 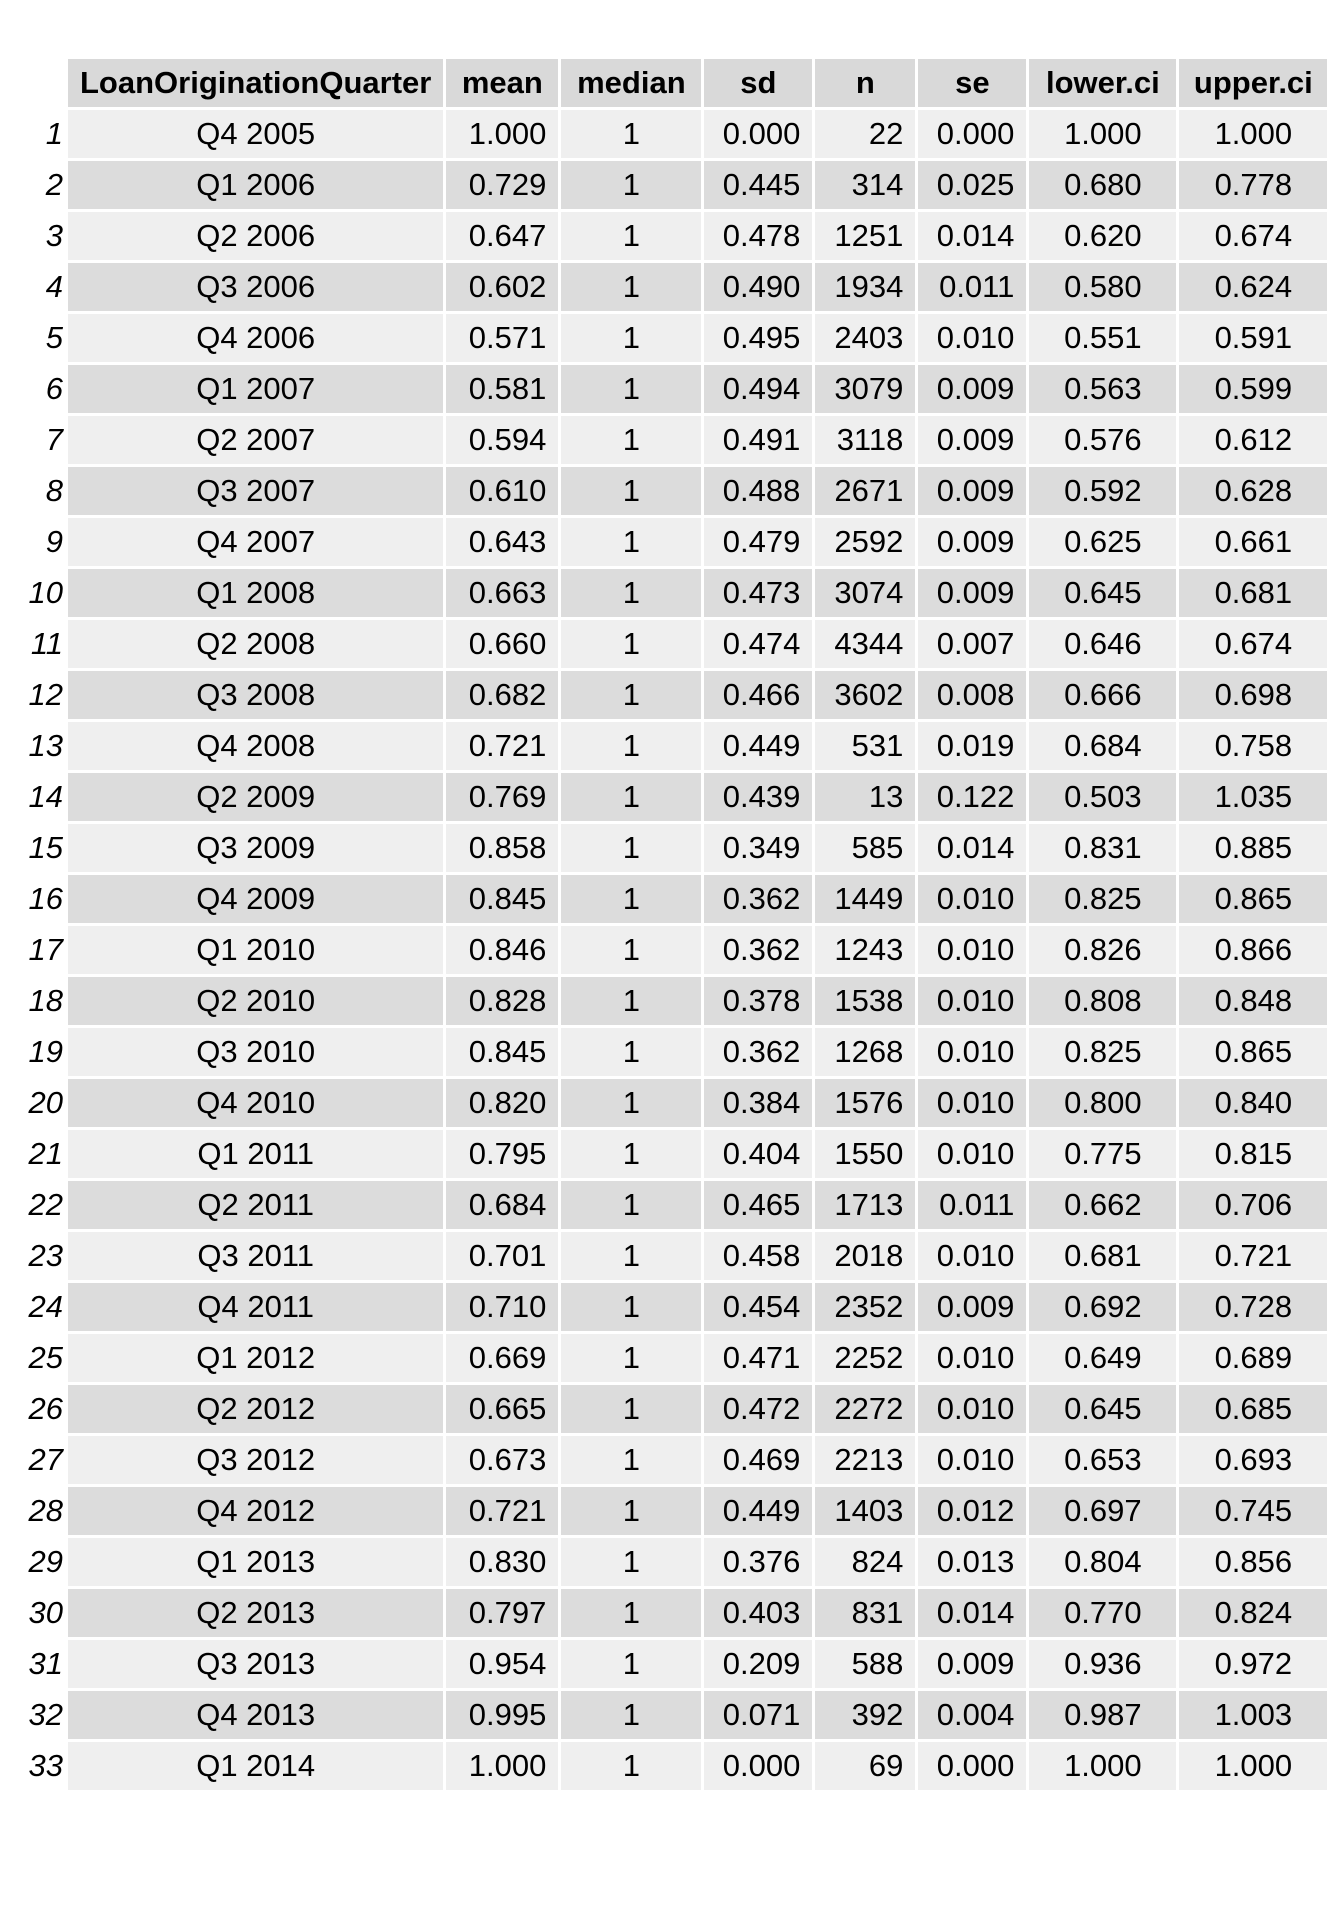 What do you see at coordinates (256, 542) in the screenshot?
I see `quarter-cell: Q4 2007` at bounding box center [256, 542].